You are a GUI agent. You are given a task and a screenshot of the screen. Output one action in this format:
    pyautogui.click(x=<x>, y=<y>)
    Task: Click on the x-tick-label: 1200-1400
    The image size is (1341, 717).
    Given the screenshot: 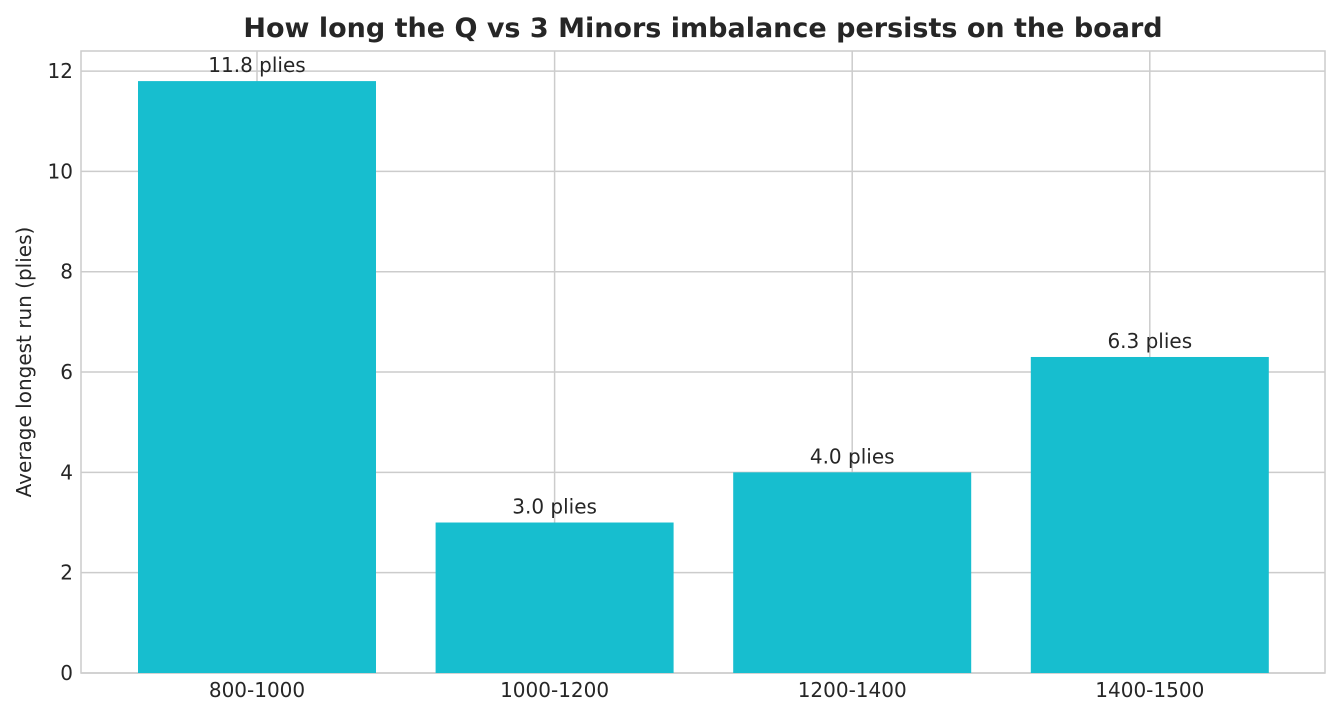 What is the action you would take?
    pyautogui.click(x=852, y=690)
    